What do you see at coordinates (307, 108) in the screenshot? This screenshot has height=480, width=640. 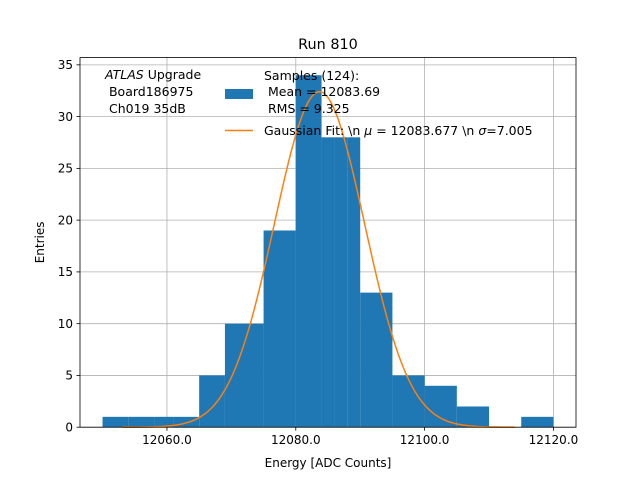 I see `legend-hist-line-3: RMS = 9.325` at bounding box center [307, 108].